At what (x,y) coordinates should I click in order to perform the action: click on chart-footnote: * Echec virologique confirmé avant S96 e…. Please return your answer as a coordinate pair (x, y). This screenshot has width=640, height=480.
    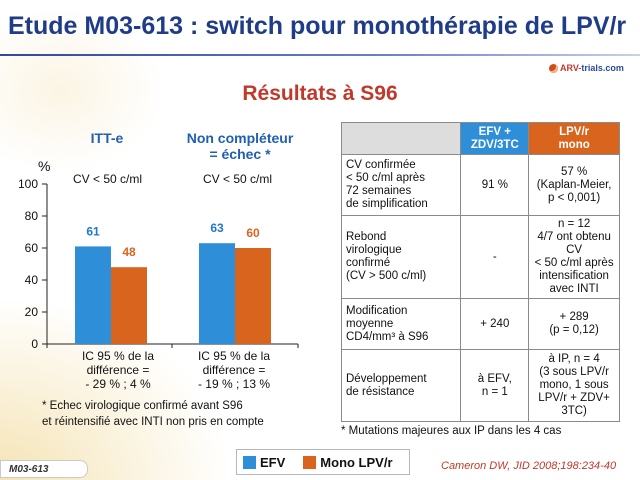
    Looking at the image, I should click on (153, 414).